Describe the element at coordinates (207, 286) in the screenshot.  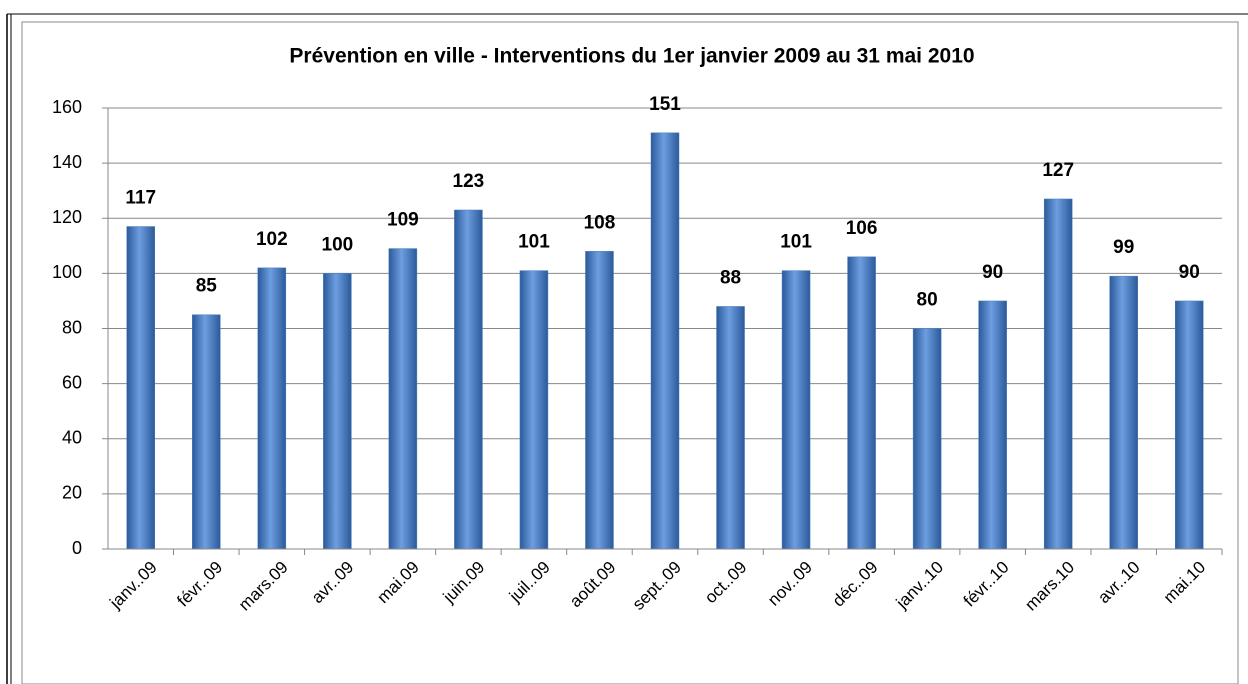
I see `value-label: 85` at that location.